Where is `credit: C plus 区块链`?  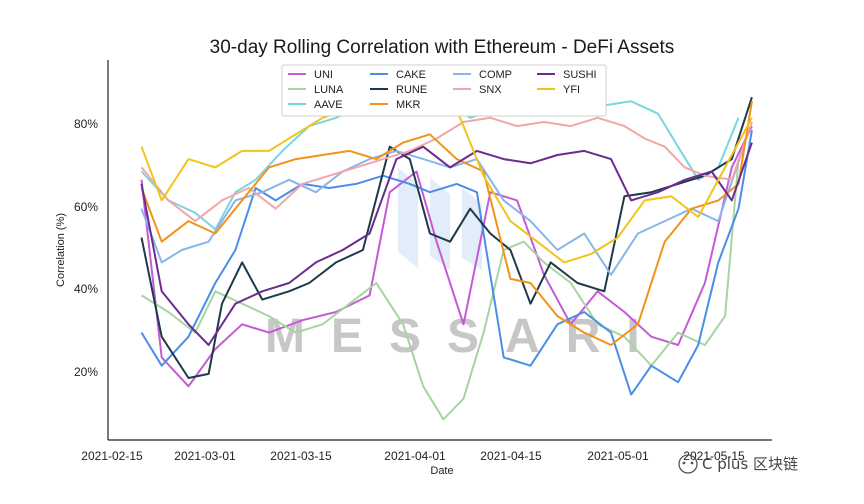 credit: C plus 区块链 is located at coordinates (738, 464).